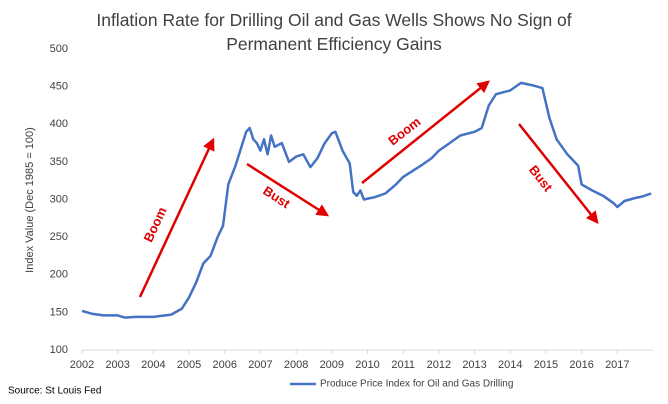  I want to click on y-axis-label: Index Value (Dec 1985 = 100), so click(30, 200).